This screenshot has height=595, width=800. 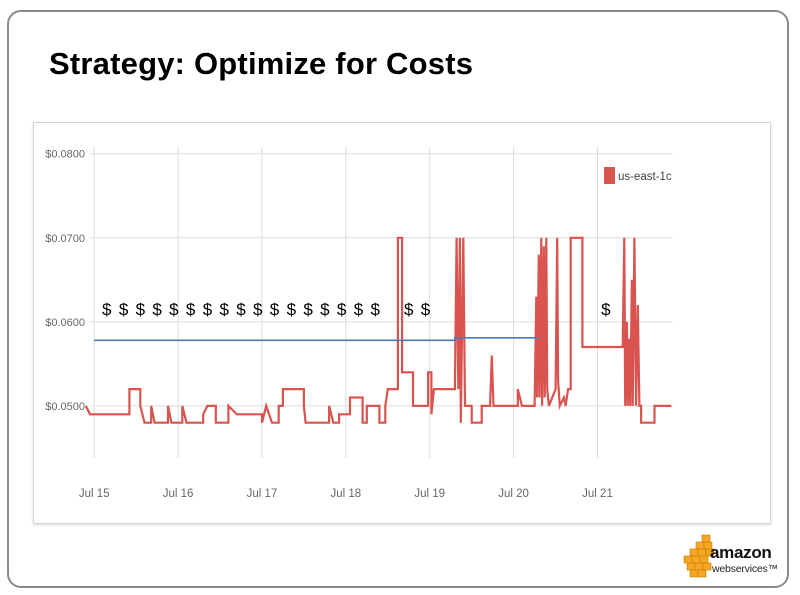 I want to click on y-tick-label: $0.0600, so click(x=65, y=323).